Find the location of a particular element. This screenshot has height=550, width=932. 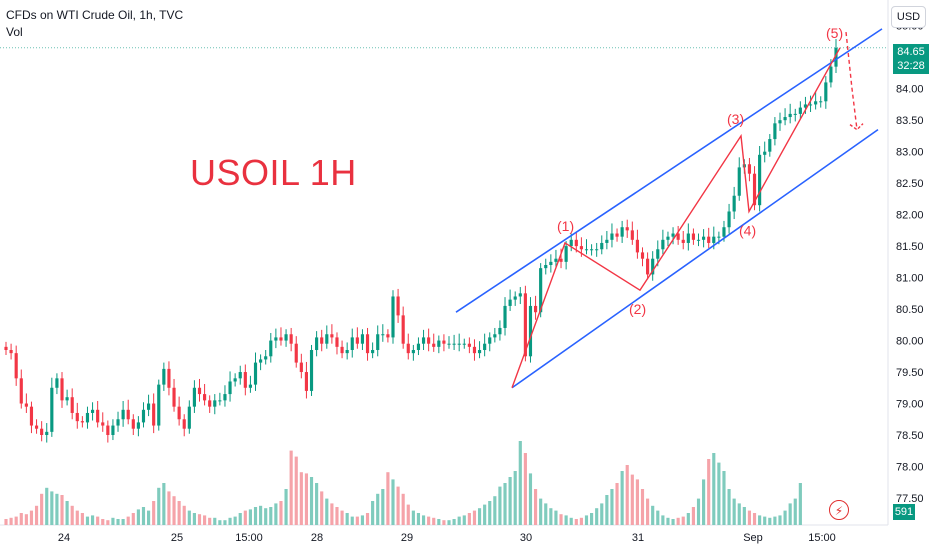

y-tick-label: 80.00 is located at coordinates (910, 342).